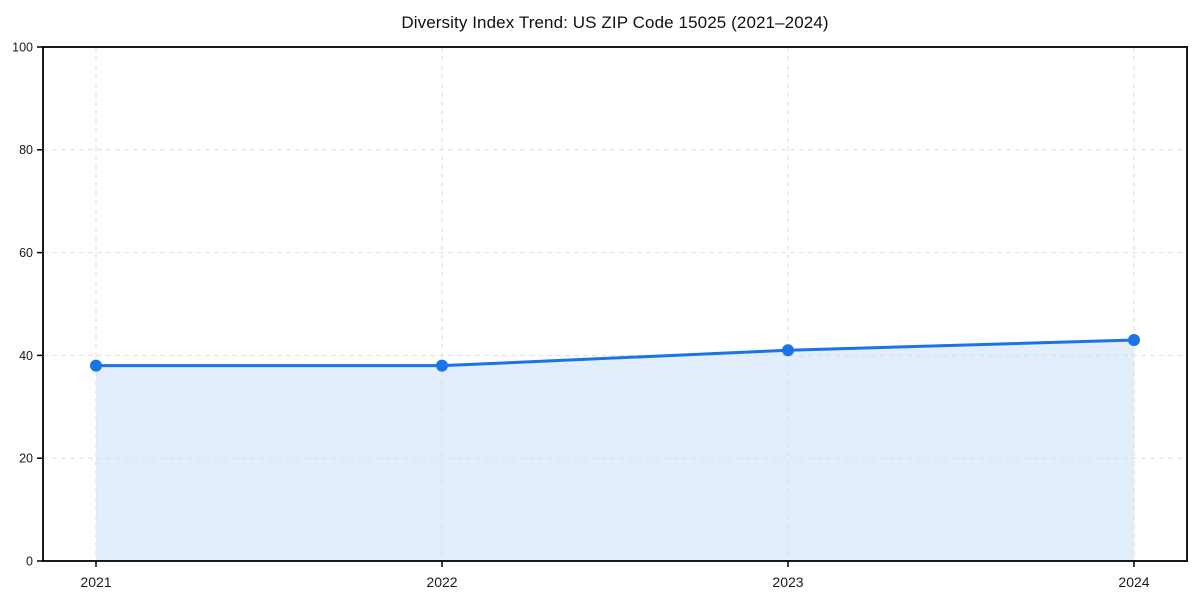  Describe the element at coordinates (26, 253) in the screenshot. I see `y-tick-label-60: 60` at that location.